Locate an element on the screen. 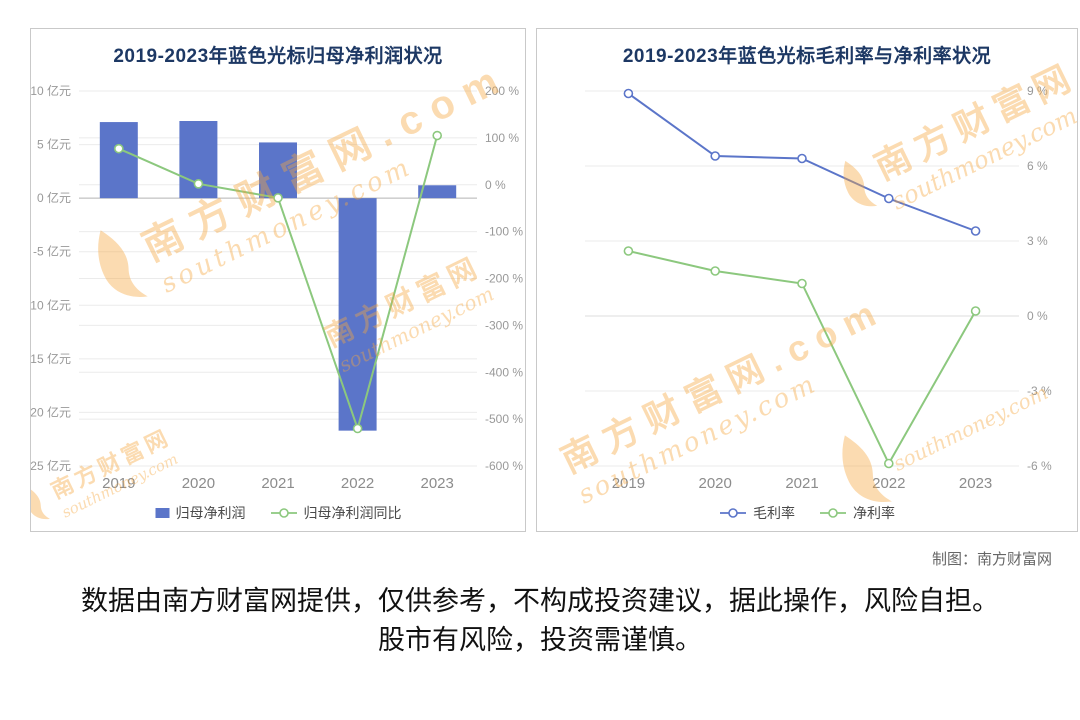 The height and width of the screenshot is (720, 1080). left-axis-label: -20 亿元 is located at coordinates (51, 411).